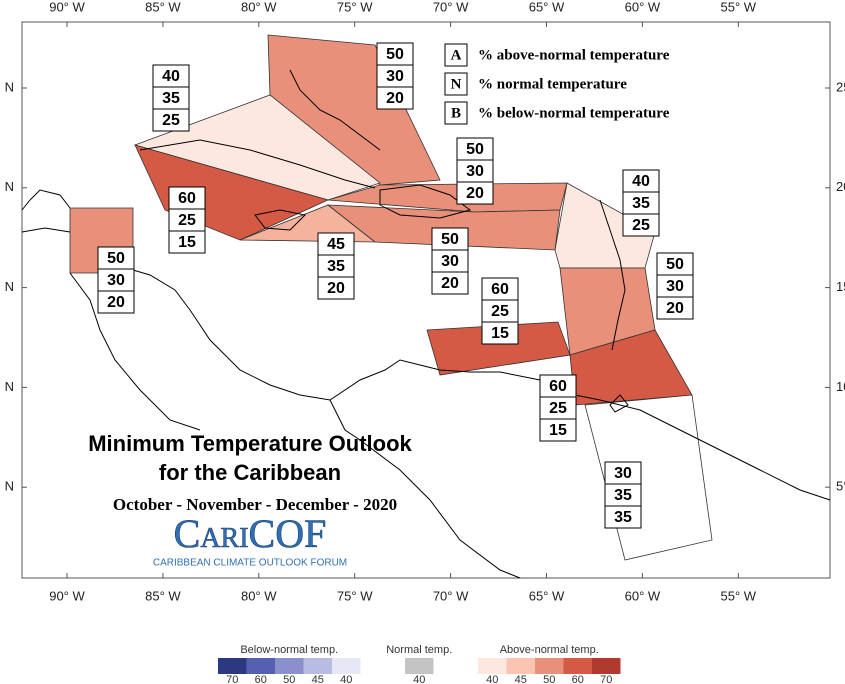  What do you see at coordinates (261, 679) in the screenshot?
I see `legend-tick: 60` at bounding box center [261, 679].